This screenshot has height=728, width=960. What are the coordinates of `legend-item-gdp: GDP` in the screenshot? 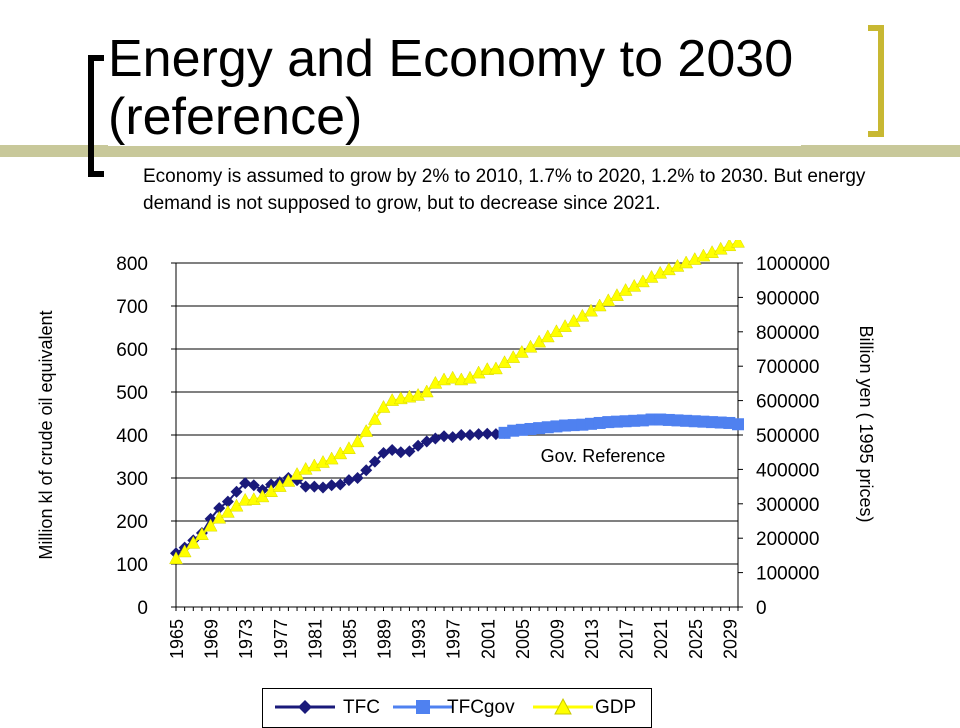 It's located at (584, 707).